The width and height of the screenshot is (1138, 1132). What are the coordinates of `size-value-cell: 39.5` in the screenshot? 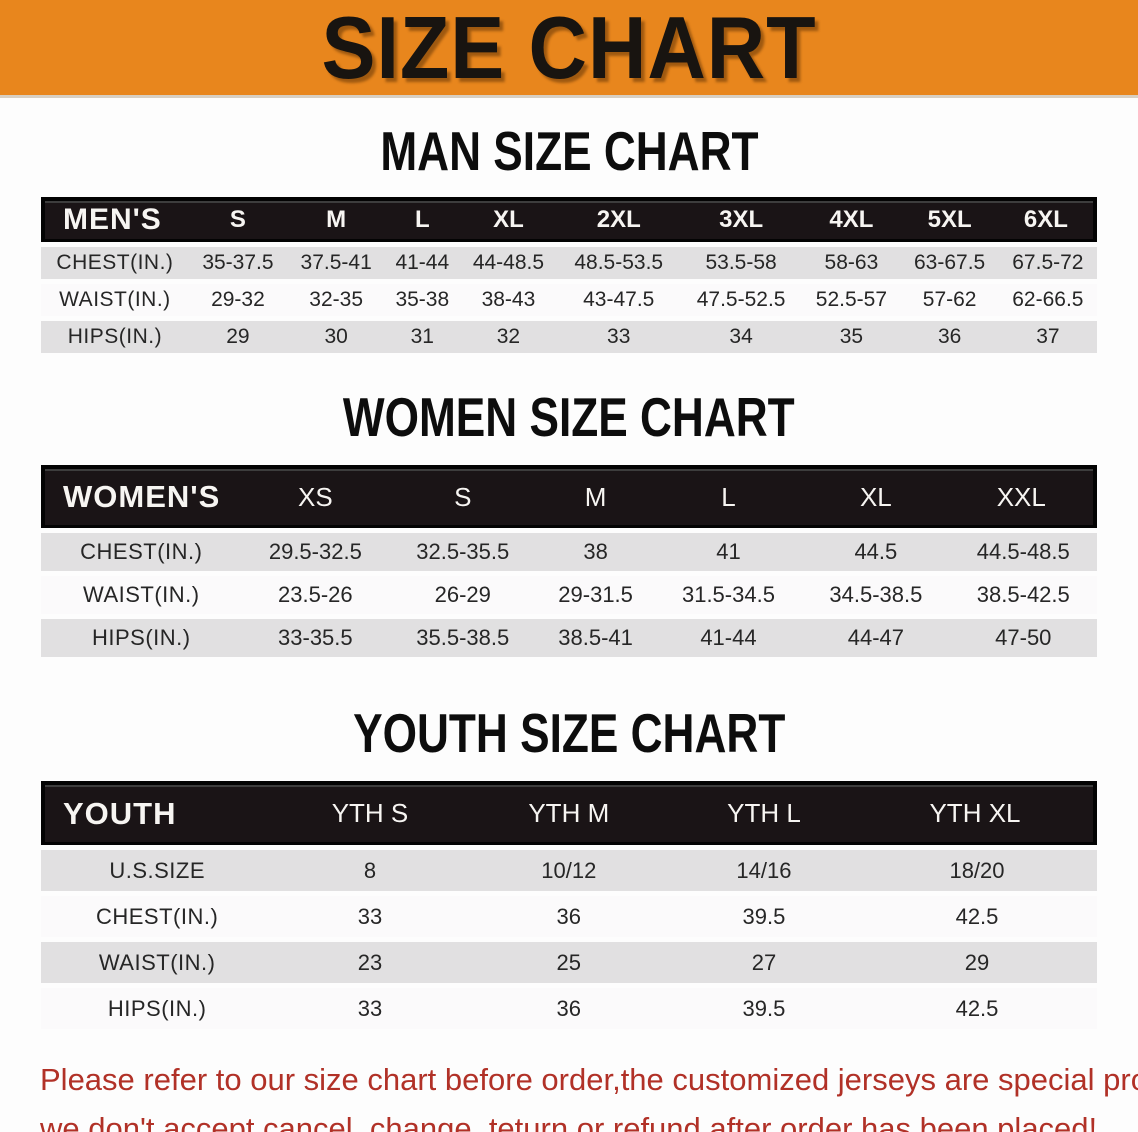 It's located at (763, 916).